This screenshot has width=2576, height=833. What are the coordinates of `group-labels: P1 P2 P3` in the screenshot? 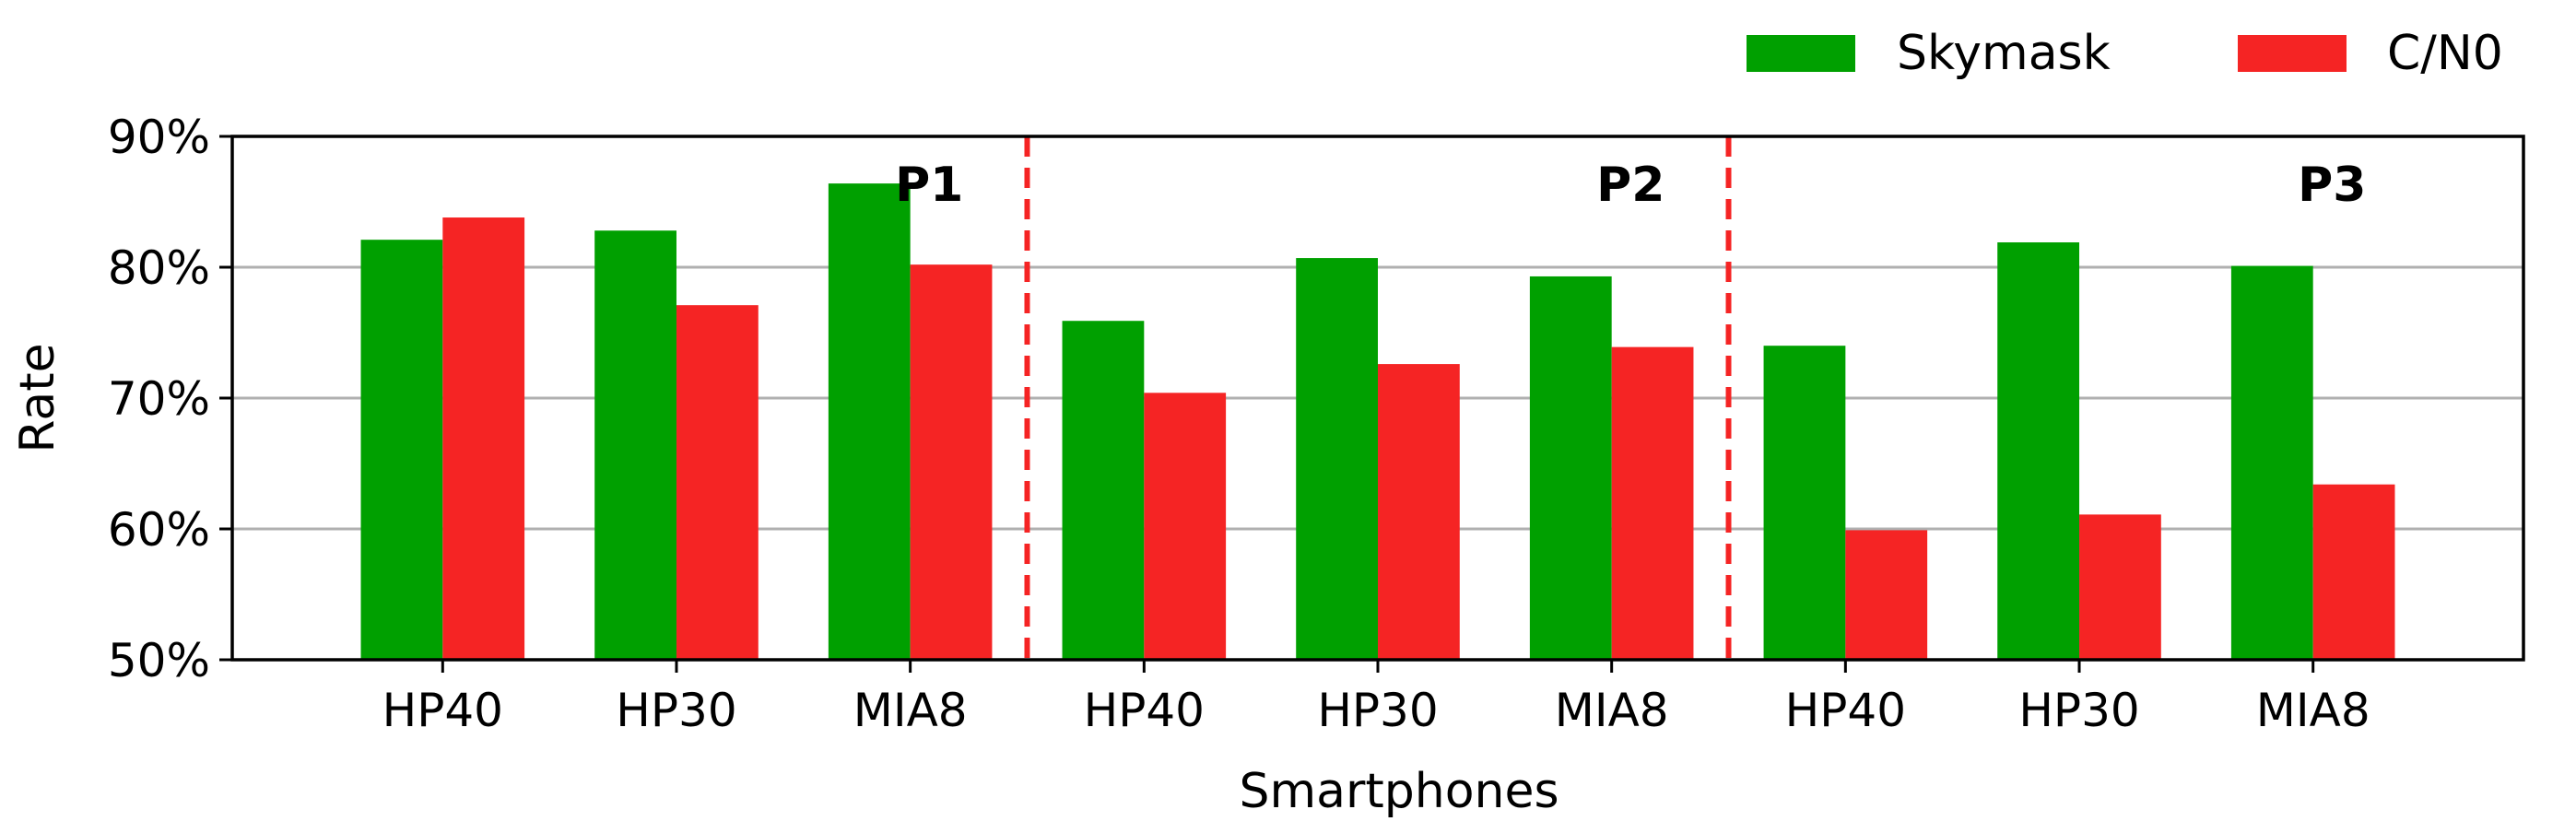 It's located at (1630, 185).